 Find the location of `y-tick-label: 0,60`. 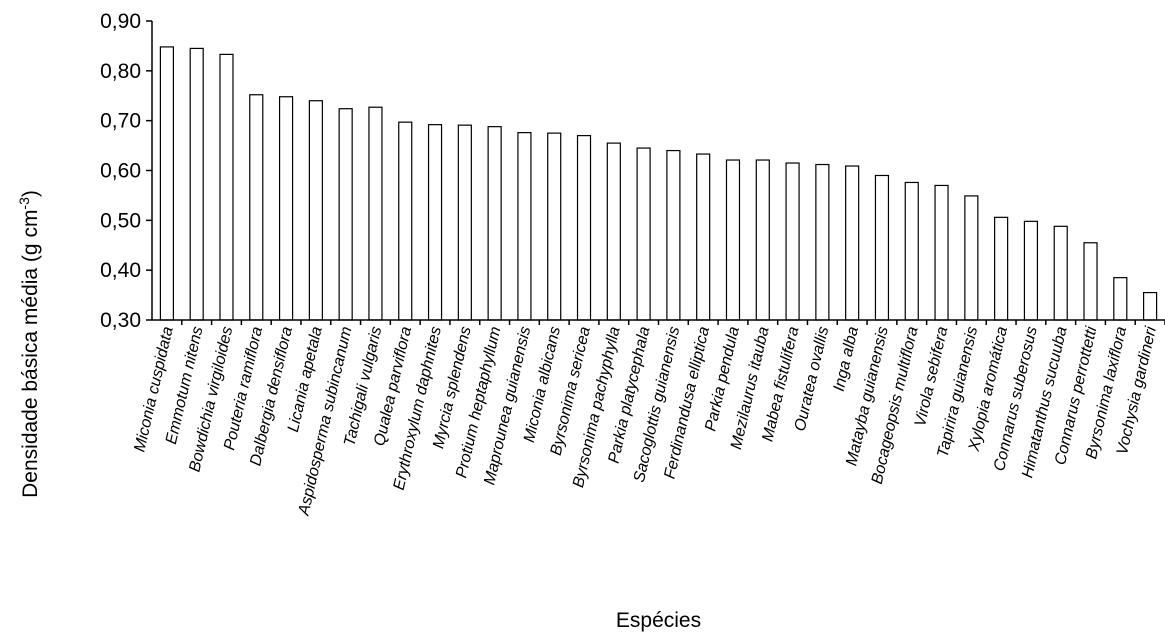

y-tick-label: 0,60 is located at coordinates (120, 171).